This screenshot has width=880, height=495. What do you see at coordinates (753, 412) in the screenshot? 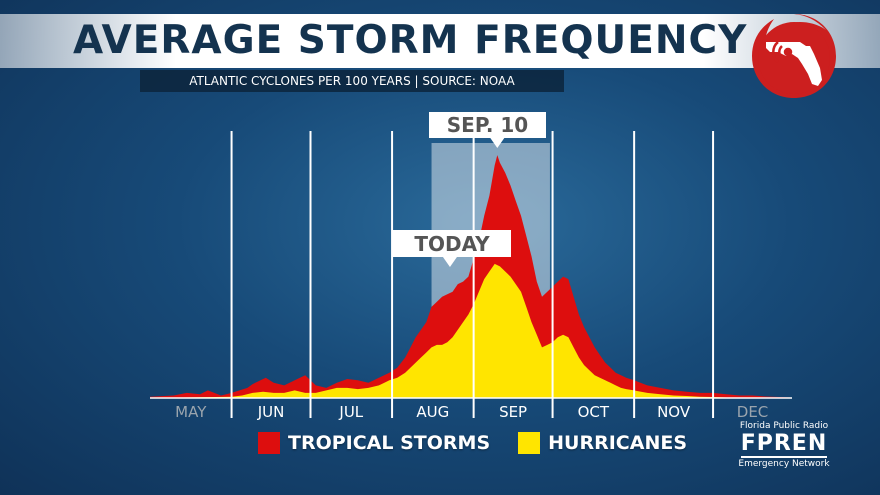
I see `month-label: DEC` at bounding box center [753, 412].